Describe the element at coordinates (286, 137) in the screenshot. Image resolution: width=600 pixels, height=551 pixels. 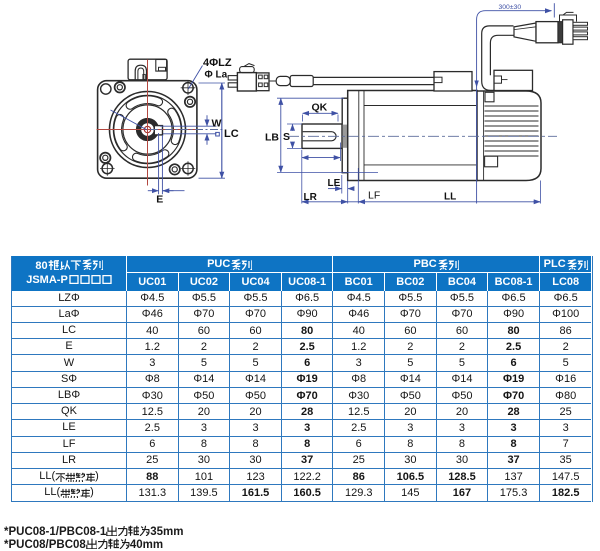
I see `svg-text: S` at that location.